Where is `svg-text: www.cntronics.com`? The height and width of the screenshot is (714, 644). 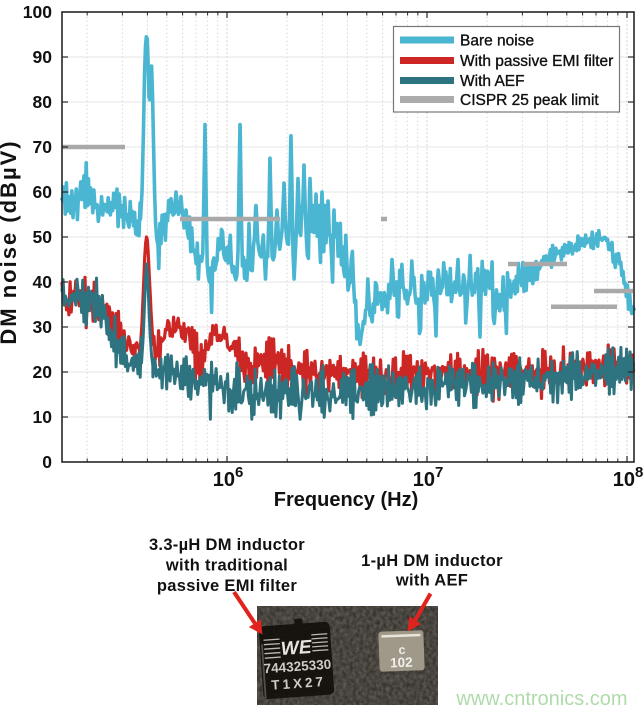 svg-text: www.cntronics.com is located at coordinates (541, 699).